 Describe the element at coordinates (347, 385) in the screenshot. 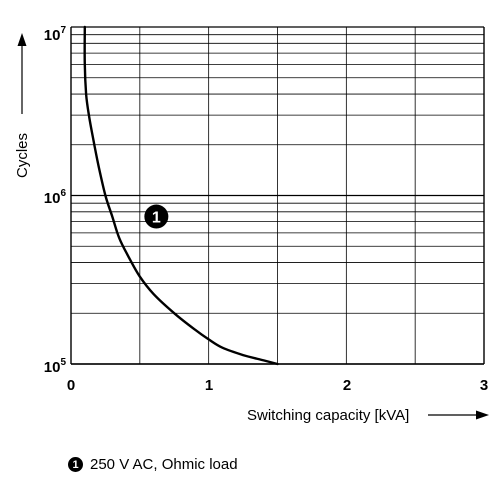

I see `x-tick-label-2: 2` at that location.